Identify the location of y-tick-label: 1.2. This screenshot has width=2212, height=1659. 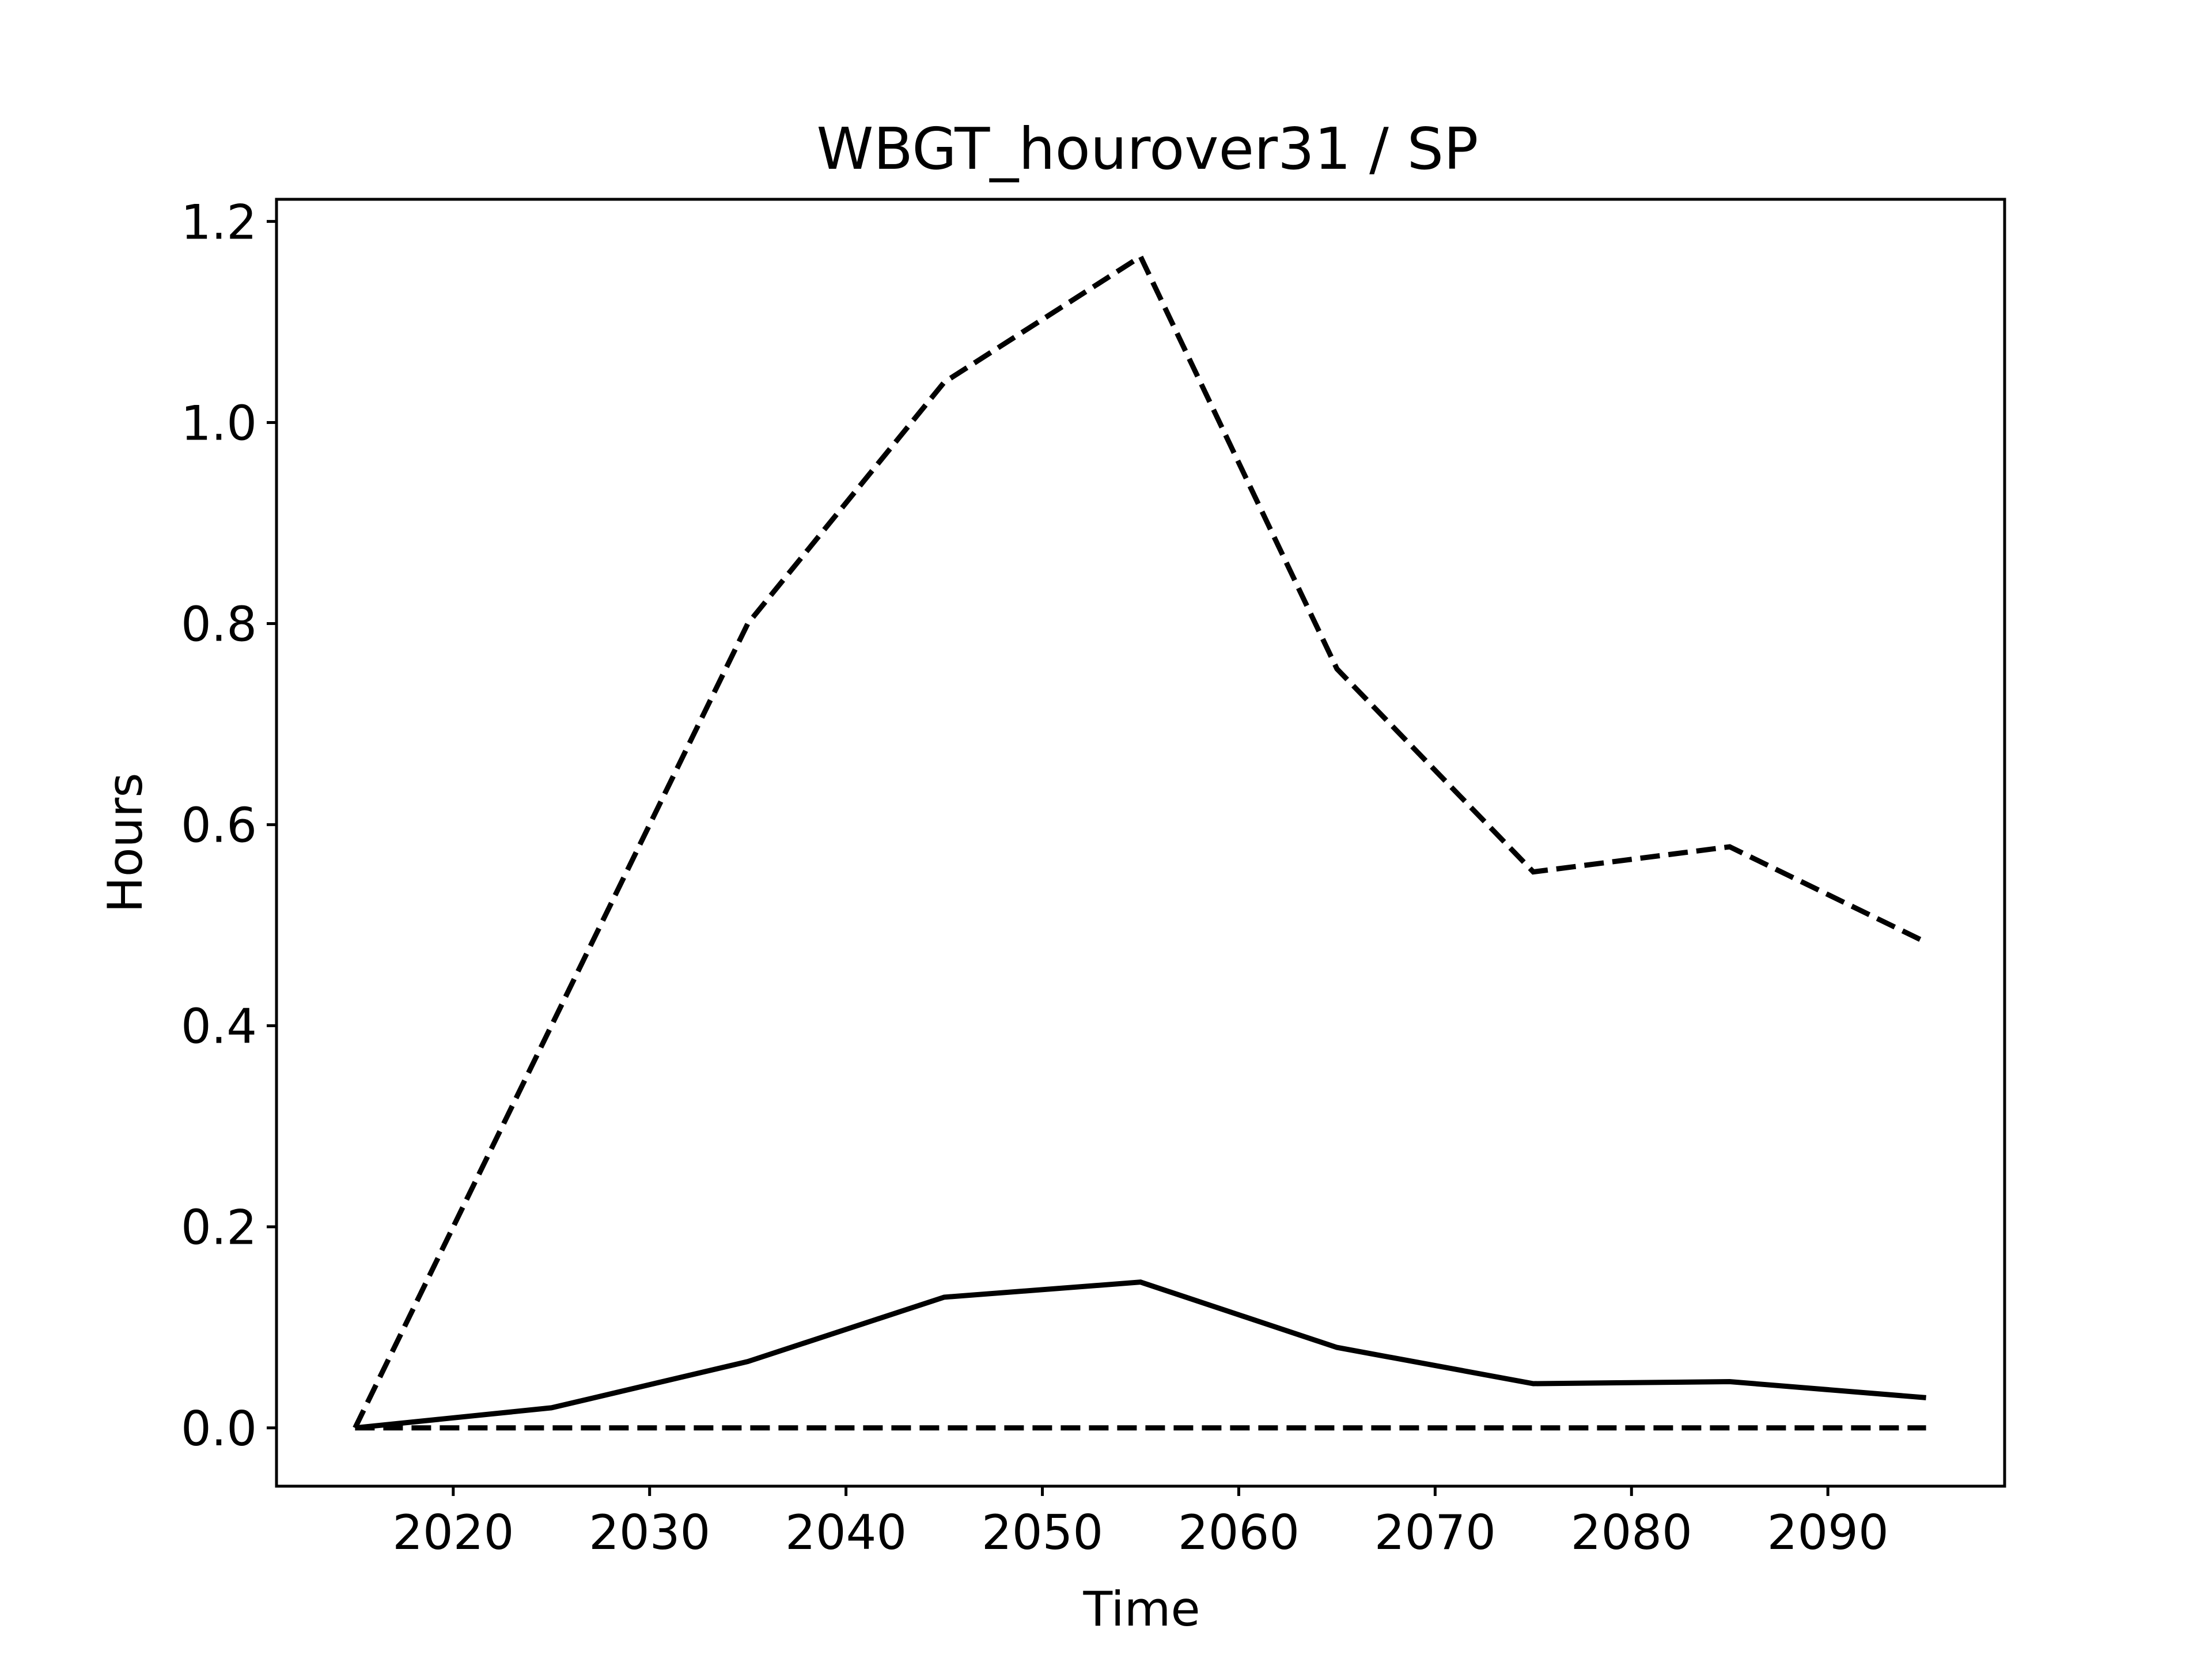
(219, 222).